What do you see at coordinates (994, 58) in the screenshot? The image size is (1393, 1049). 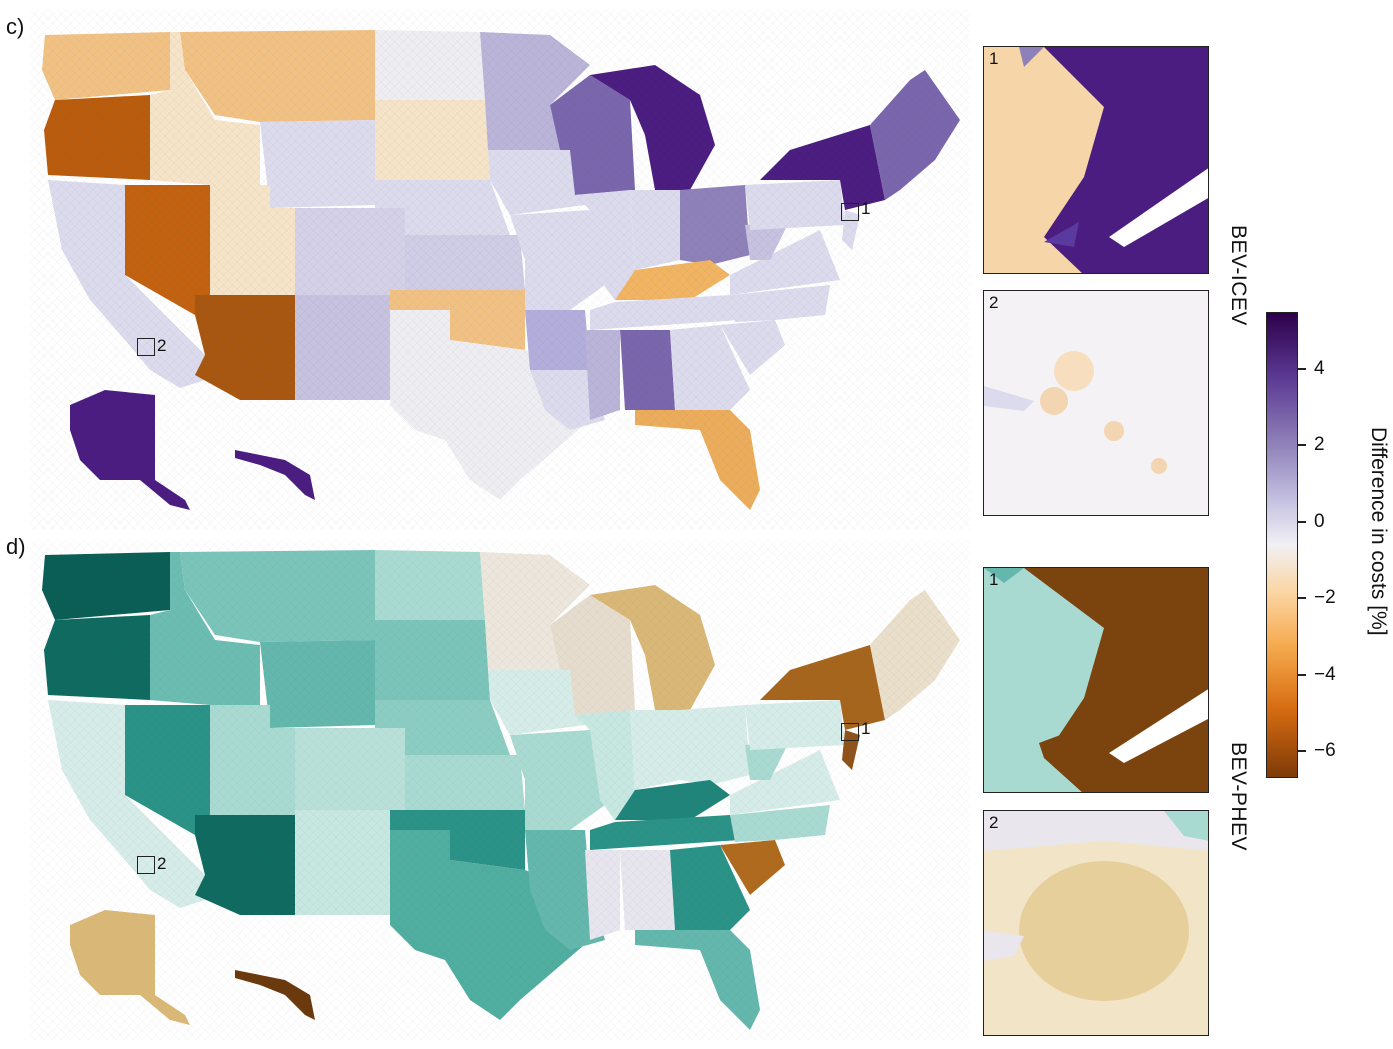 I see `inset-c-1-number: 1` at bounding box center [994, 58].